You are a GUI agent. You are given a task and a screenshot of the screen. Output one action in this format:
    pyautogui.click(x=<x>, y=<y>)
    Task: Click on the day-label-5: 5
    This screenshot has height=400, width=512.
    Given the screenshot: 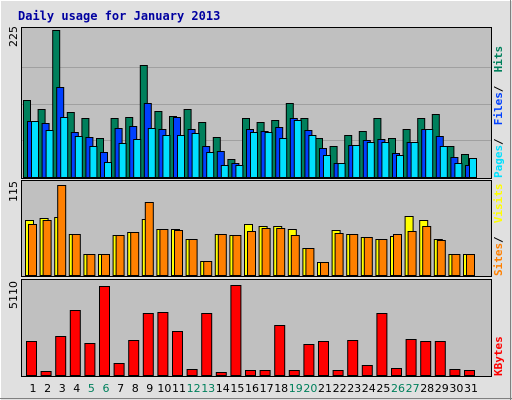 What is the action you would take?
    pyautogui.click(x=91, y=388)
    